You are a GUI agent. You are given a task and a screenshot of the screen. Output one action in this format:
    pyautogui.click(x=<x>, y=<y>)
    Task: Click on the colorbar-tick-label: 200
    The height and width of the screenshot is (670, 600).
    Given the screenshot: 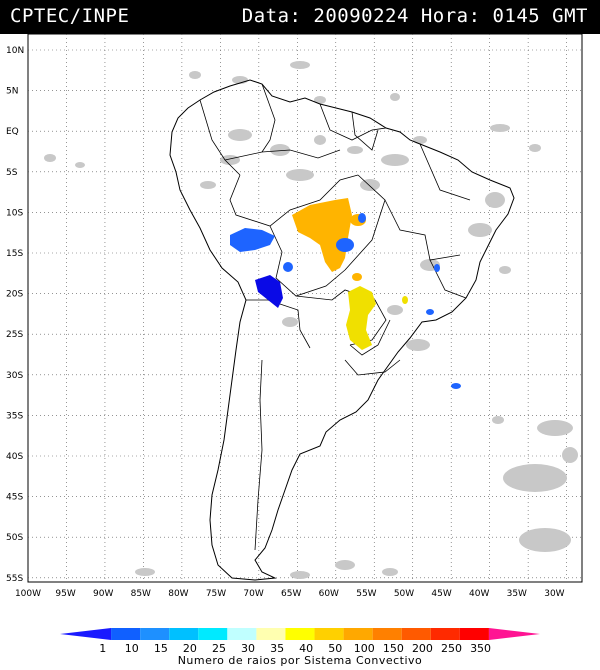 What is the action you would take?
    pyautogui.click(x=422, y=648)
    